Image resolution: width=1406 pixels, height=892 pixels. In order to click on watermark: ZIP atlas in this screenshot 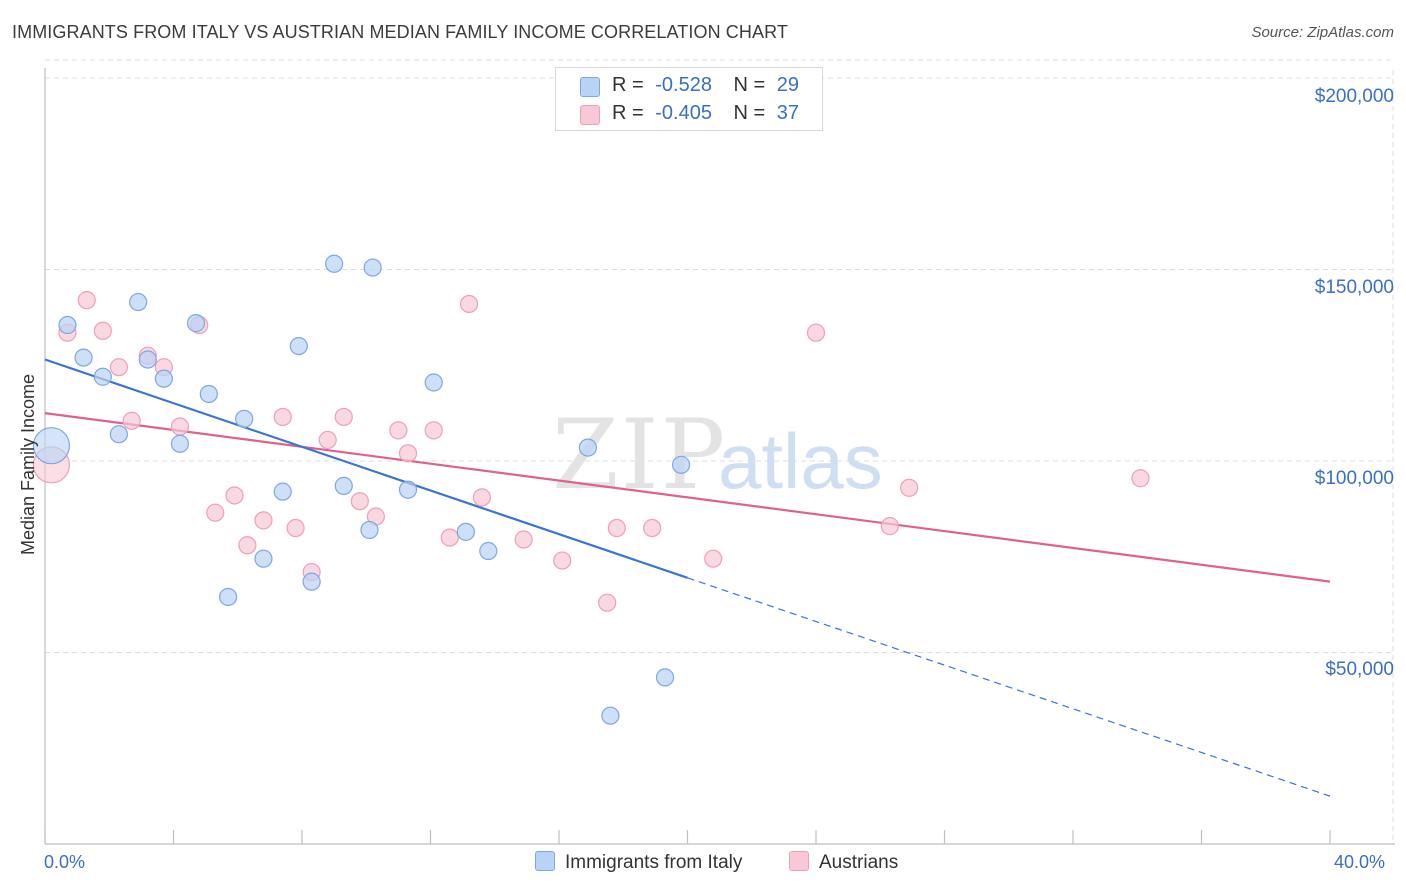, I will do `click(717, 455)`.